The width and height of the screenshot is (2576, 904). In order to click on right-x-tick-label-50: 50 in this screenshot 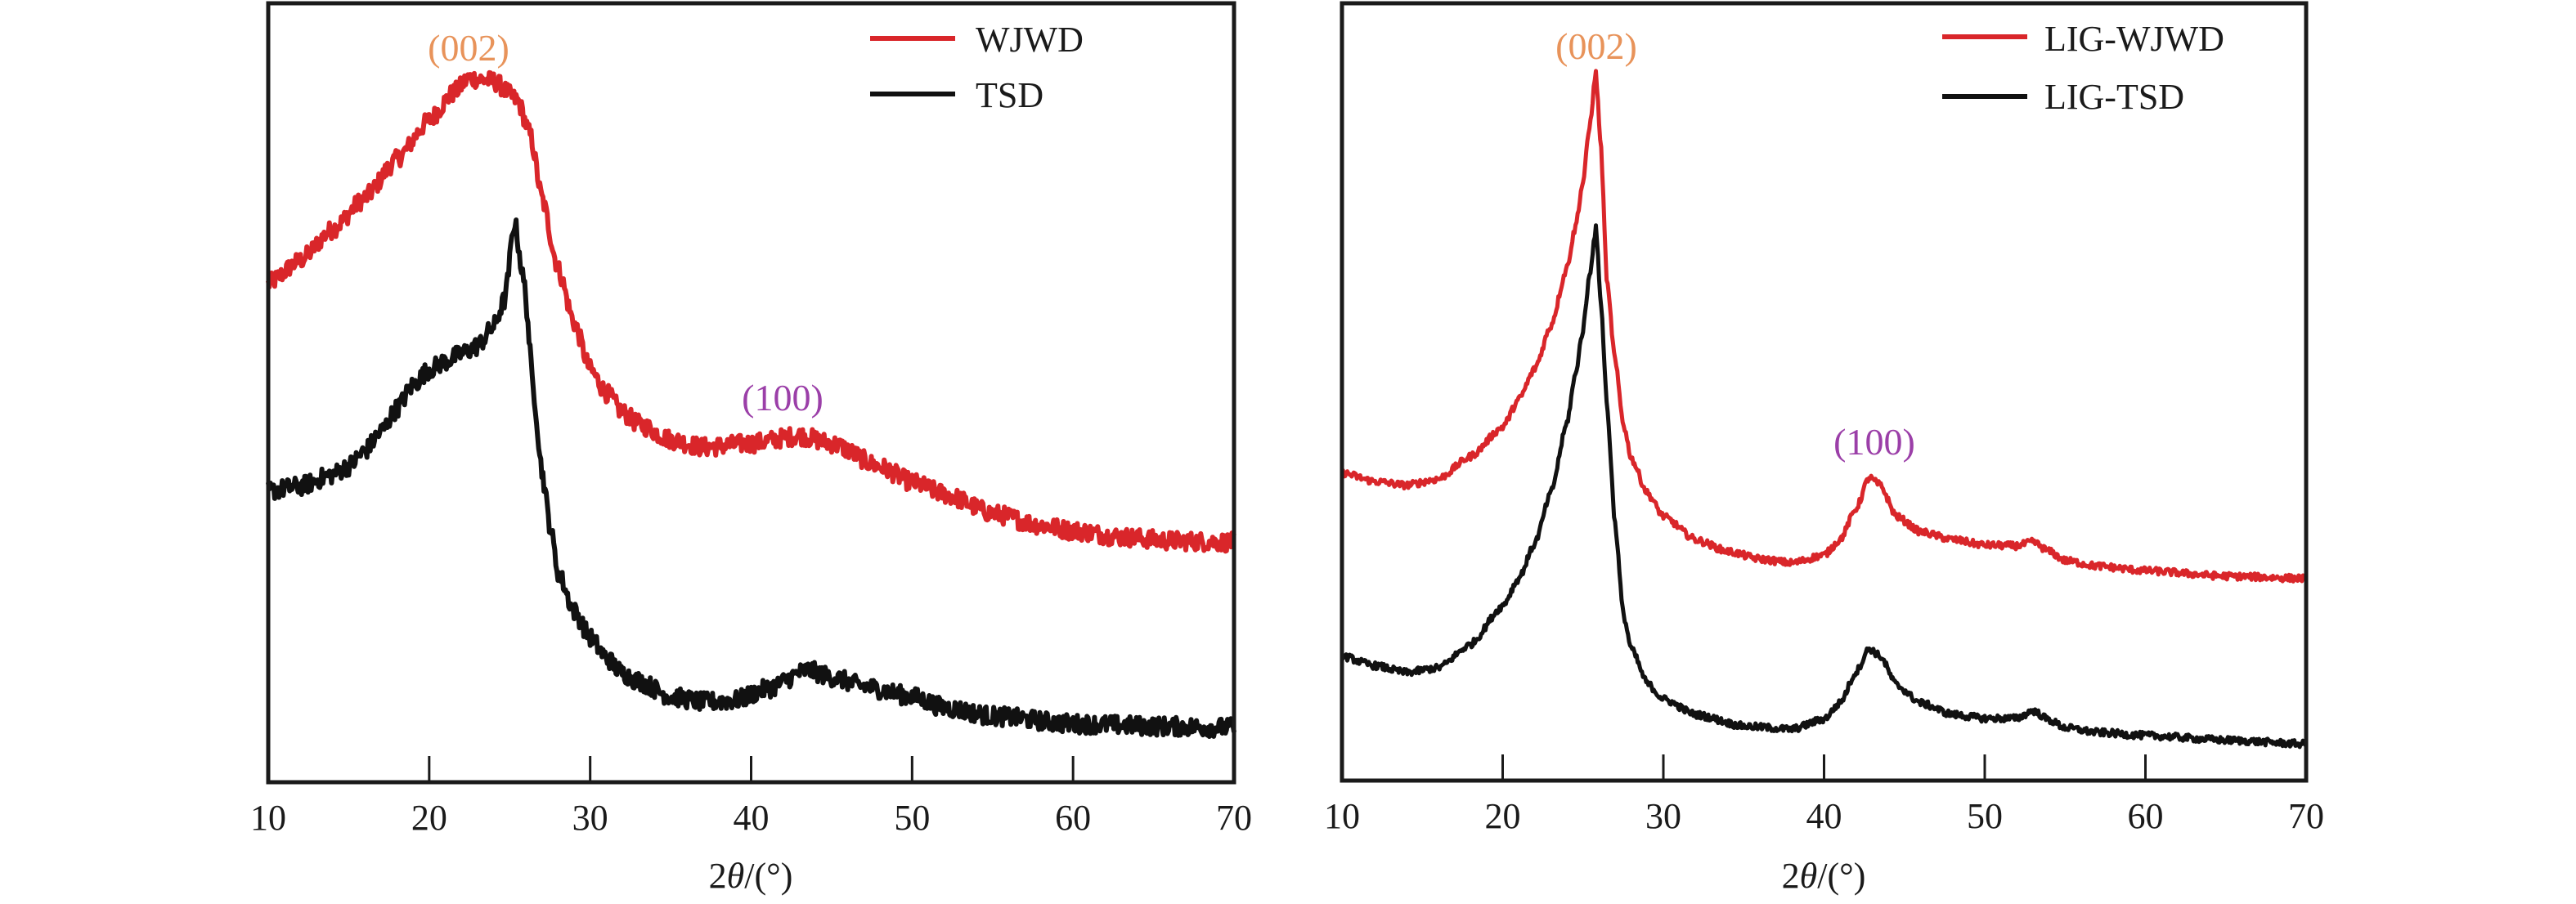, I will do `click(1985, 816)`.